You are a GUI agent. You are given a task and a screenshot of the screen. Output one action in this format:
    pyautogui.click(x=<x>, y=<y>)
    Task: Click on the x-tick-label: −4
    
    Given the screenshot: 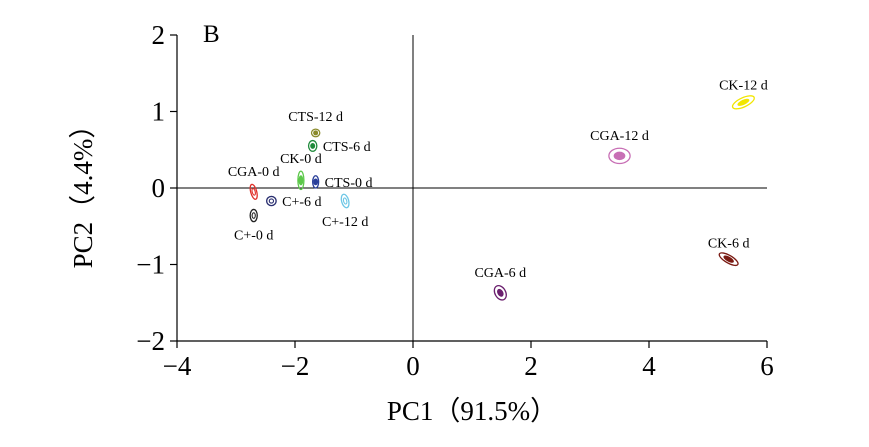 What is the action you would take?
    pyautogui.click(x=177, y=366)
    